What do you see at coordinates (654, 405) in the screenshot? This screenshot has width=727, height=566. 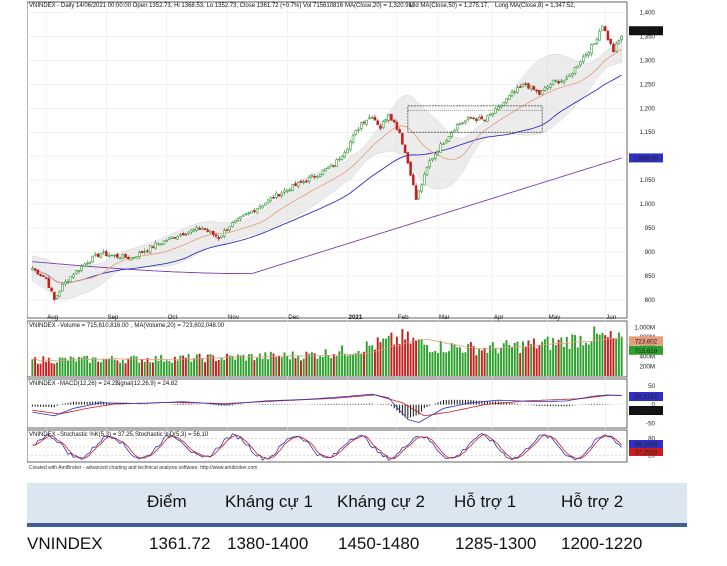 I see `macd-y-tick: 0` at bounding box center [654, 405].